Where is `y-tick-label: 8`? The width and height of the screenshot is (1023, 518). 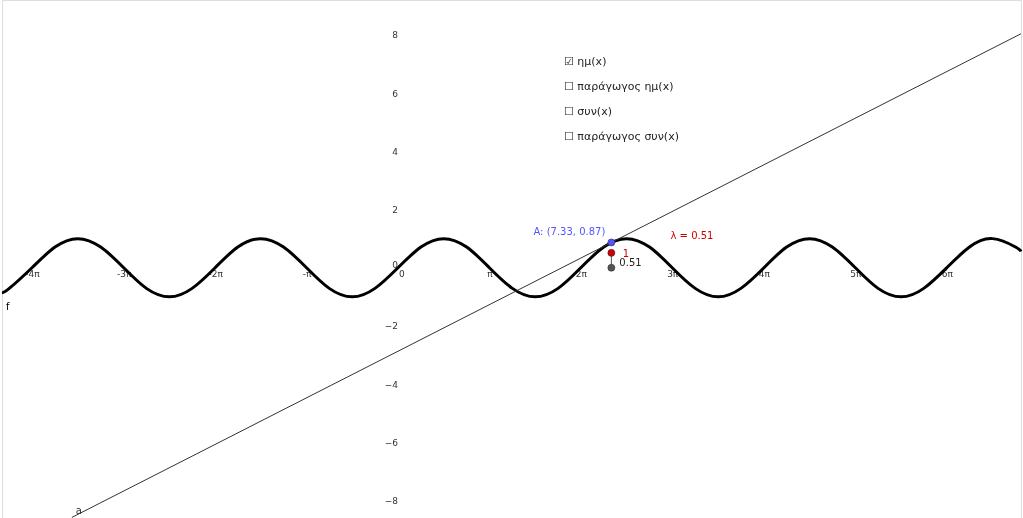
y-tick-label: 8 is located at coordinates (395, 35).